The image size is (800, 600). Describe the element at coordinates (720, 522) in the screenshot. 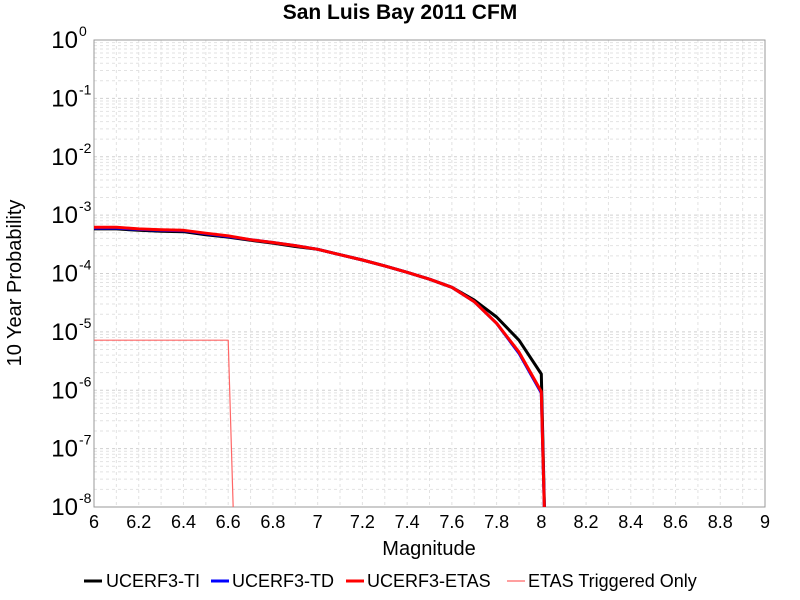

I see `x-tick-label: 8.8` at that location.